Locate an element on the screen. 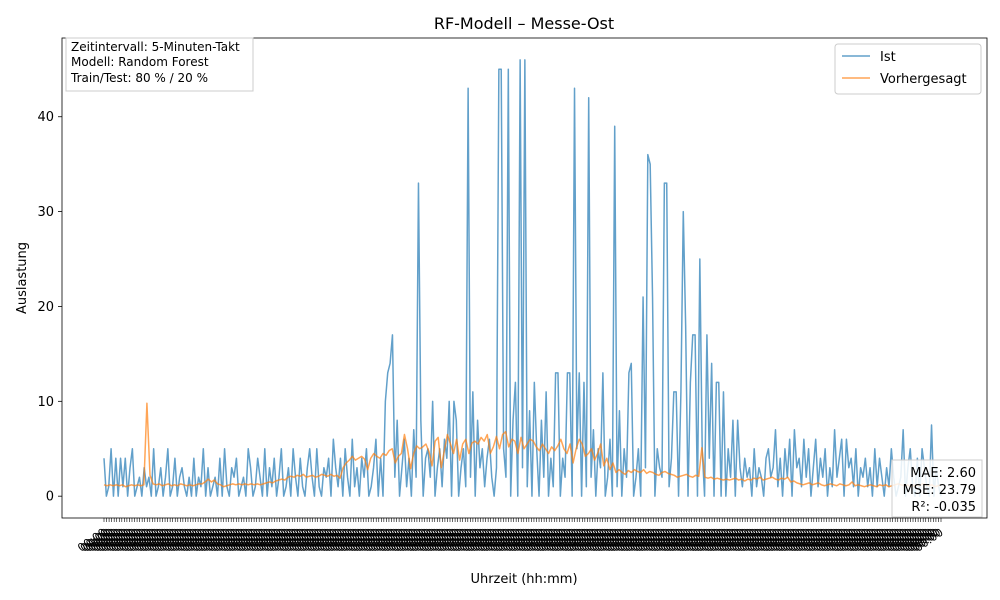 The image size is (1000, 600). metrics-box-frame is located at coordinates (937, 488).